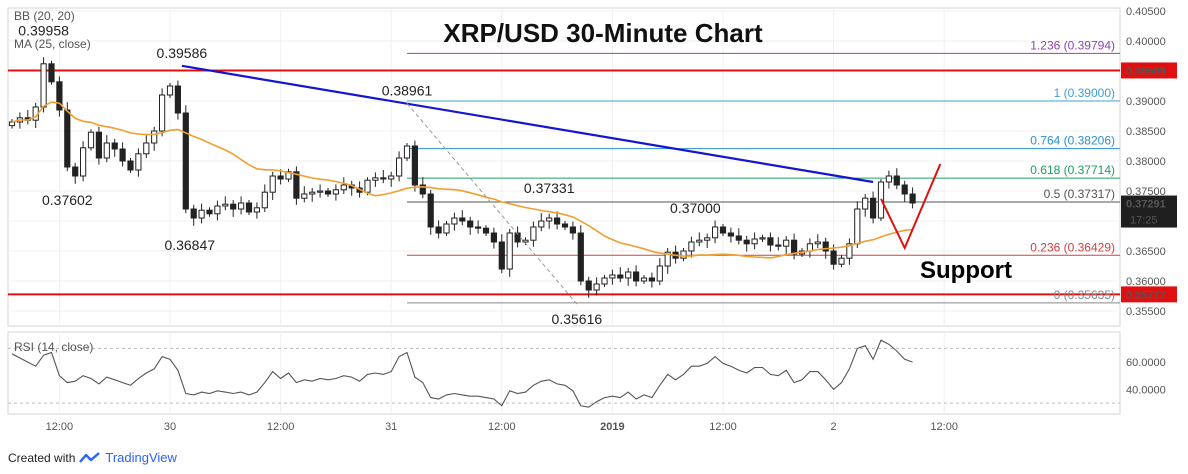  What do you see at coordinates (391, 427) in the screenshot?
I see `time-tick-label: 31` at bounding box center [391, 427].